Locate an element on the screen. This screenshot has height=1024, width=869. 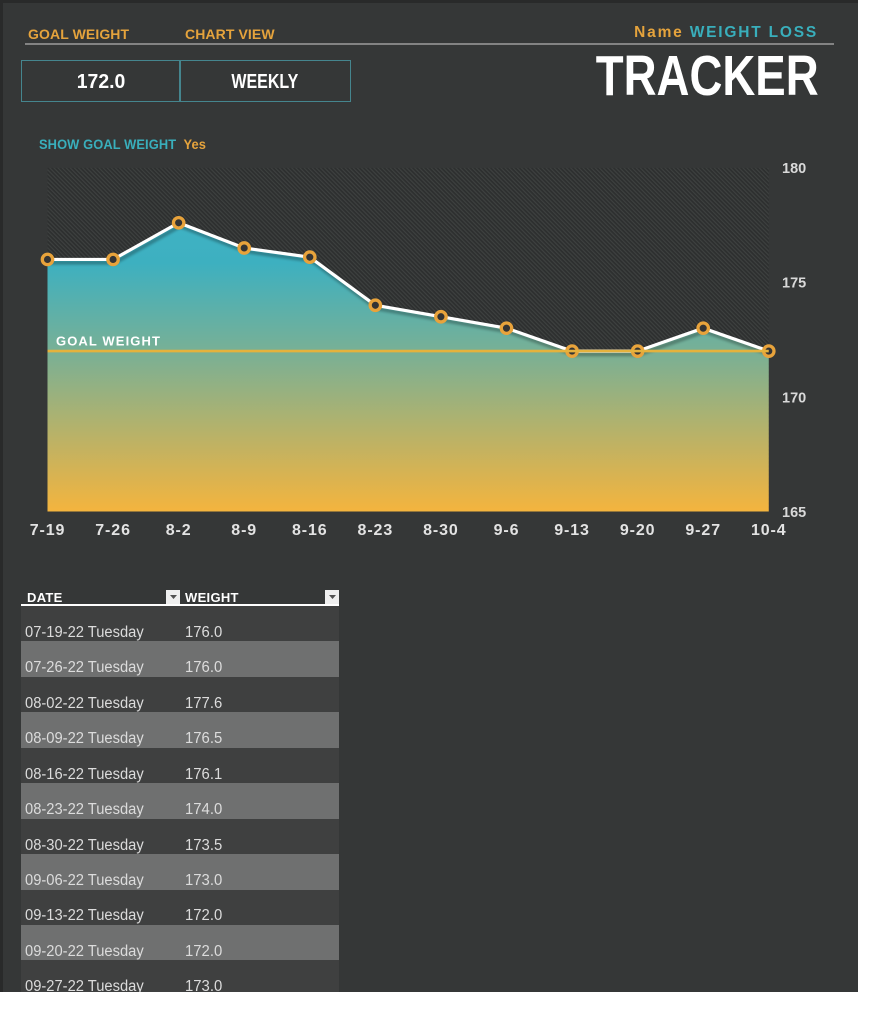
svg-text: 8-16 is located at coordinates (310, 530).